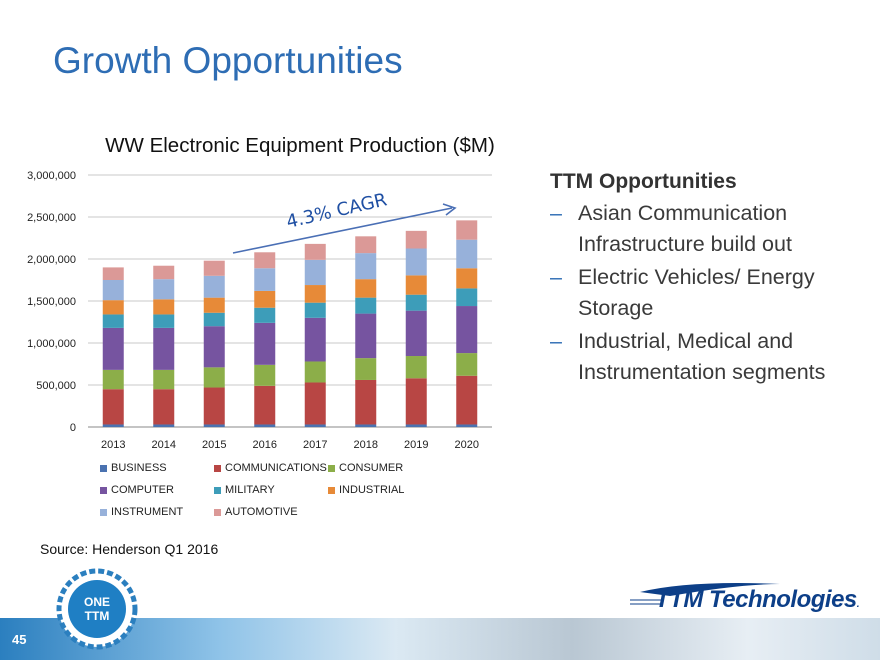 The width and height of the screenshot is (880, 660). What do you see at coordinates (139, 468) in the screenshot?
I see `legend-label: BUSINESS` at bounding box center [139, 468].